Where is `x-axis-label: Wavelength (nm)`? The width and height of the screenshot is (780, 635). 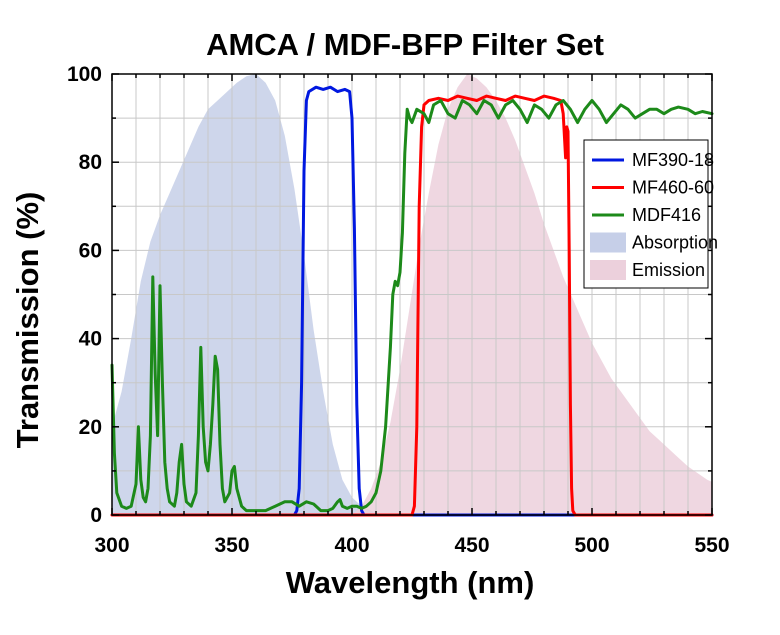 x-axis-label: Wavelength (nm) is located at coordinates (410, 582).